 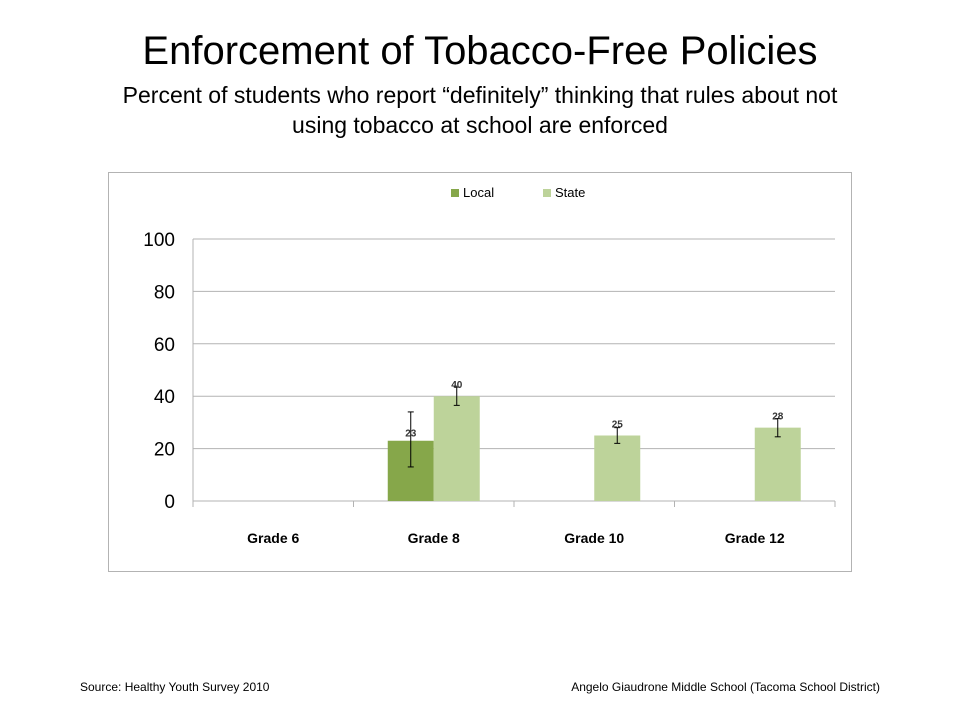 I want to click on y-tick-label: 0, so click(x=169, y=502).